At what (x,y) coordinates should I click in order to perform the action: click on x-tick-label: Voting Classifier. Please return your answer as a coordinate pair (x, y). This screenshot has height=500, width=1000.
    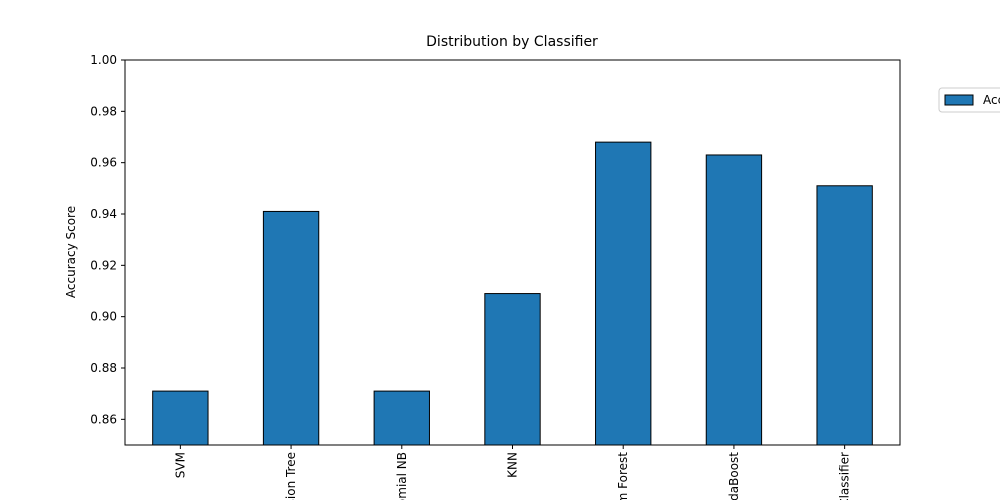
    Looking at the image, I should click on (845, 476).